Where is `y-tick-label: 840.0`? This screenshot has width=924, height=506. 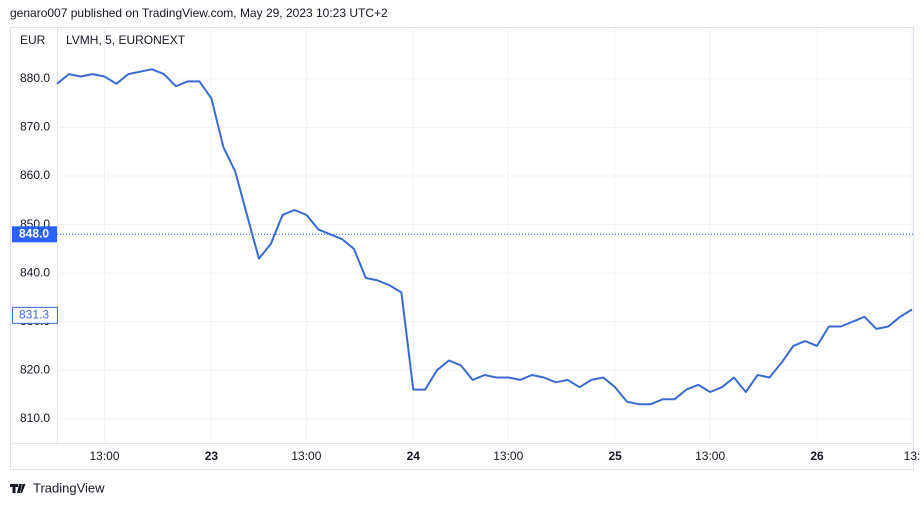
y-tick-label: 840.0 is located at coordinates (35, 272).